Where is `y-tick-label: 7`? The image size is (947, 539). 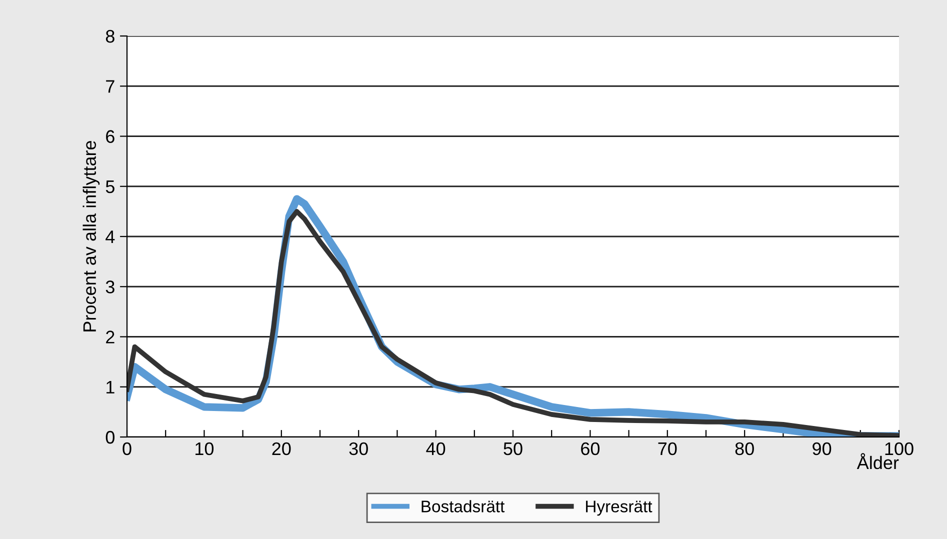 y-tick-label: 7 is located at coordinates (110, 86).